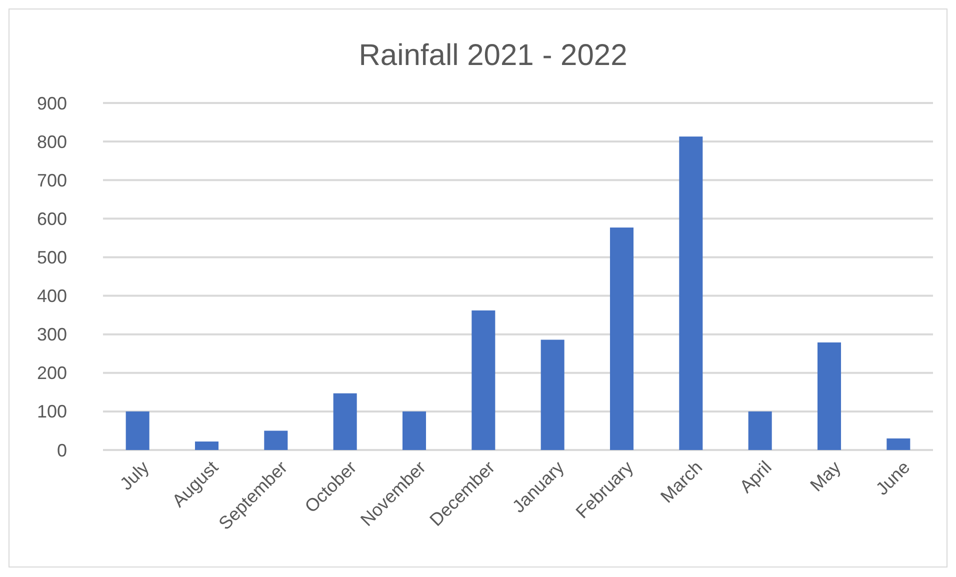  What do you see at coordinates (61, 450) in the screenshot?
I see `y-tick-label: 0` at bounding box center [61, 450].